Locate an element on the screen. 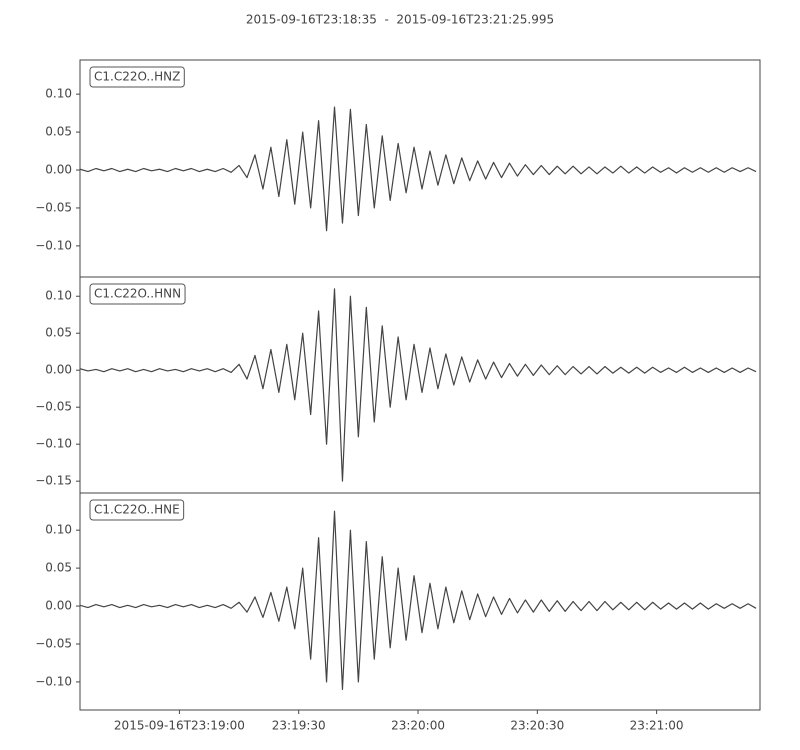  y-tick-label: −0.15 is located at coordinates (53, 481).